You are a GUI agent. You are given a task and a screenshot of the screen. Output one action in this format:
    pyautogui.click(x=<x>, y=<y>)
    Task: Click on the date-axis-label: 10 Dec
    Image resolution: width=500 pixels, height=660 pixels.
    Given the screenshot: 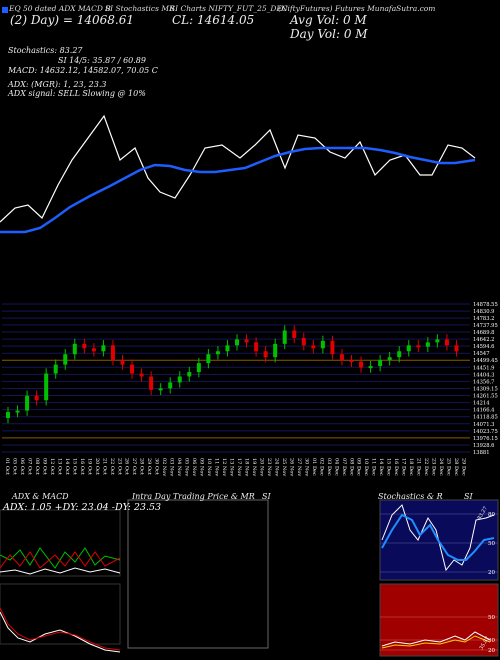 What is the action you would take?
    pyautogui.click(x=366, y=467)
    